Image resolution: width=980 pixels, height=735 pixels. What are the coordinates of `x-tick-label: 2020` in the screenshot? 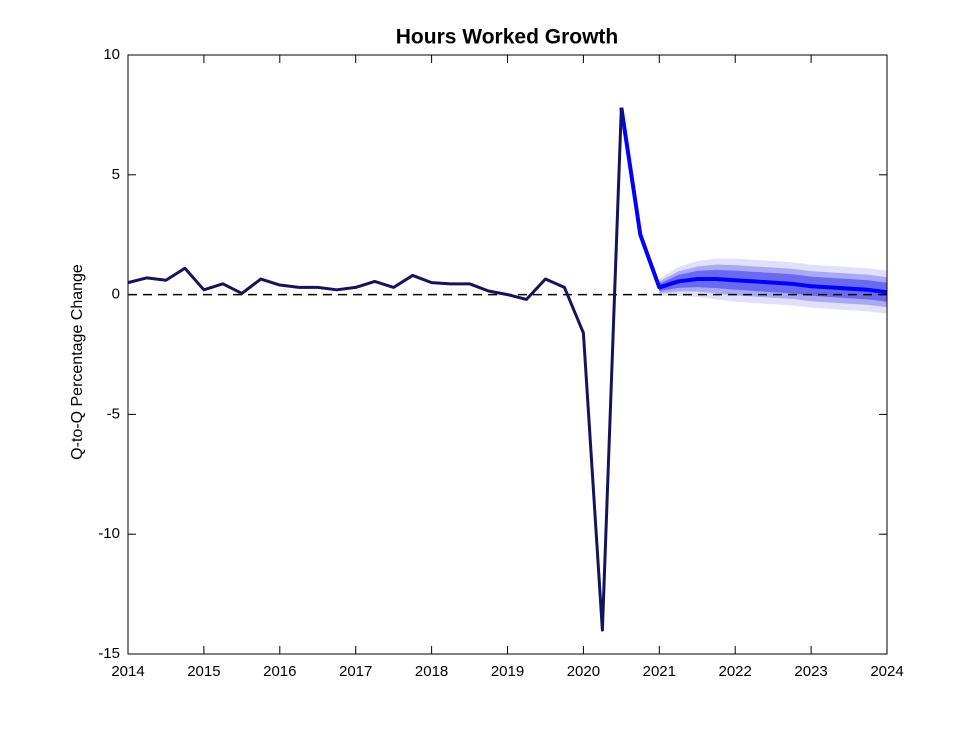 It's located at (583, 671).